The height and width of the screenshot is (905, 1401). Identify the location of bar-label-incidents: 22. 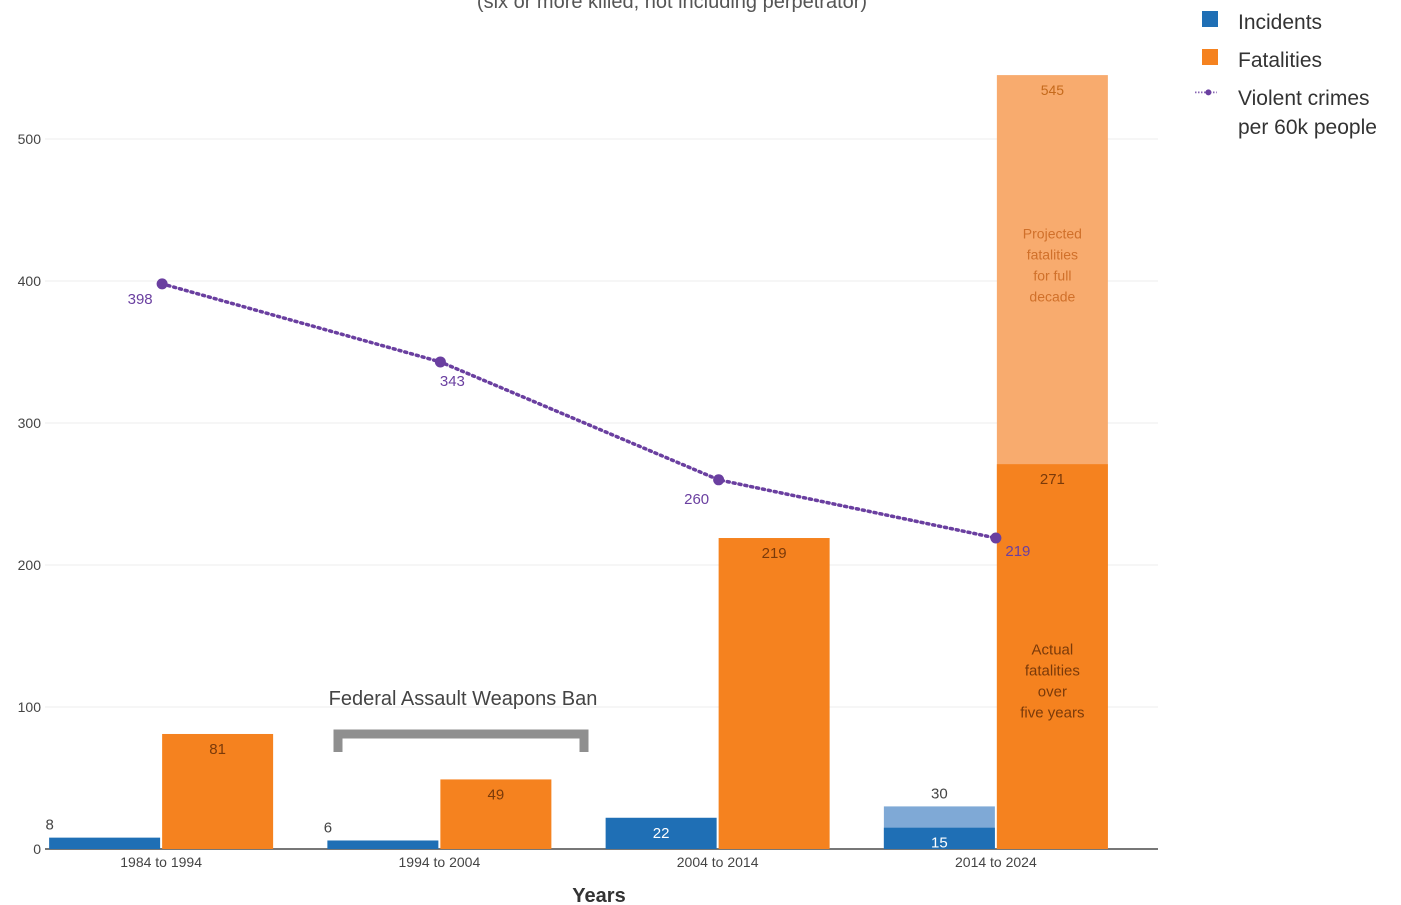
(661, 833).